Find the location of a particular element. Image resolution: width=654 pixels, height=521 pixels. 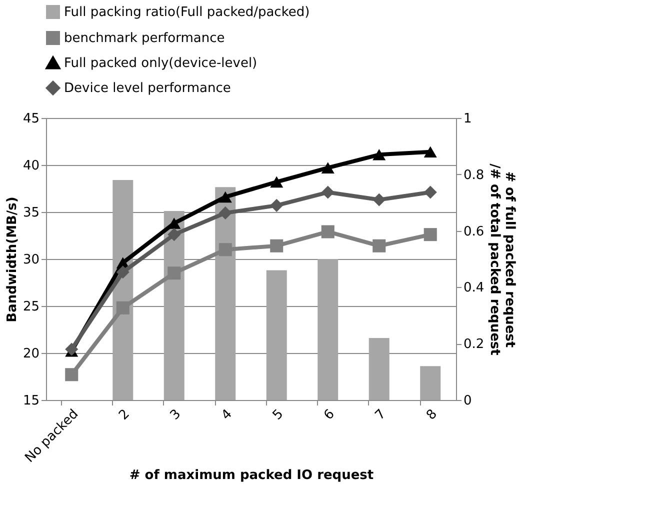

x-tick-label: 3 is located at coordinates (176, 415).